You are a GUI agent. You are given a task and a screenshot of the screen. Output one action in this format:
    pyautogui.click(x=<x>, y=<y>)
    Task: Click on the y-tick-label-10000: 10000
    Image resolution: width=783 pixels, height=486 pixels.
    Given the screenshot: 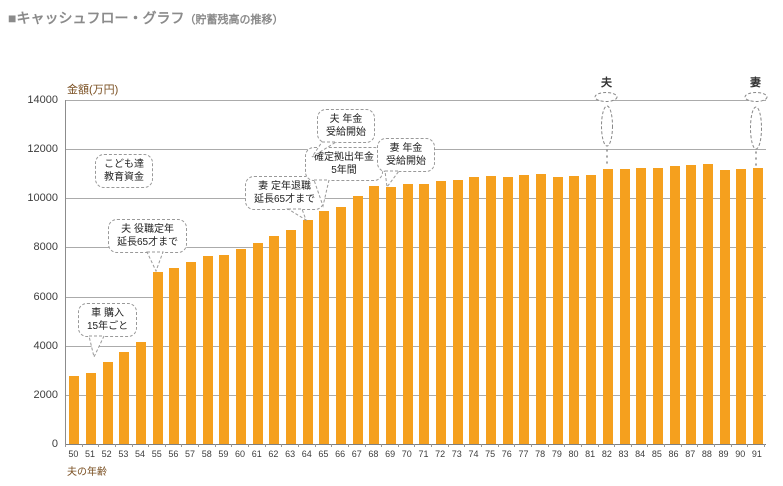 What is the action you would take?
    pyautogui.click(x=42, y=198)
    